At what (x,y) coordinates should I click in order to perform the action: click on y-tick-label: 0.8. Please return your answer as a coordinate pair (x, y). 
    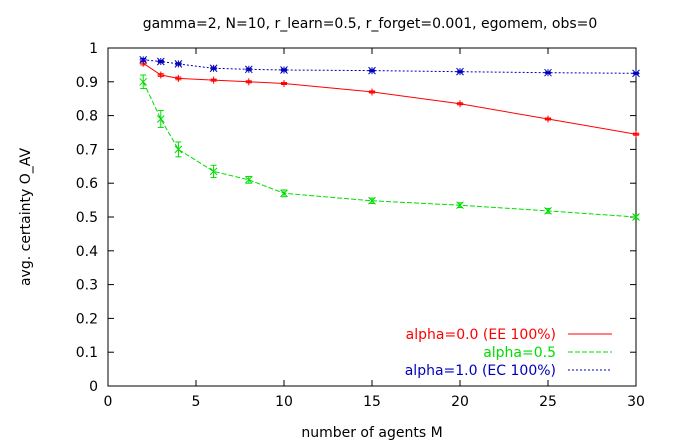
    Looking at the image, I should click on (87, 117).